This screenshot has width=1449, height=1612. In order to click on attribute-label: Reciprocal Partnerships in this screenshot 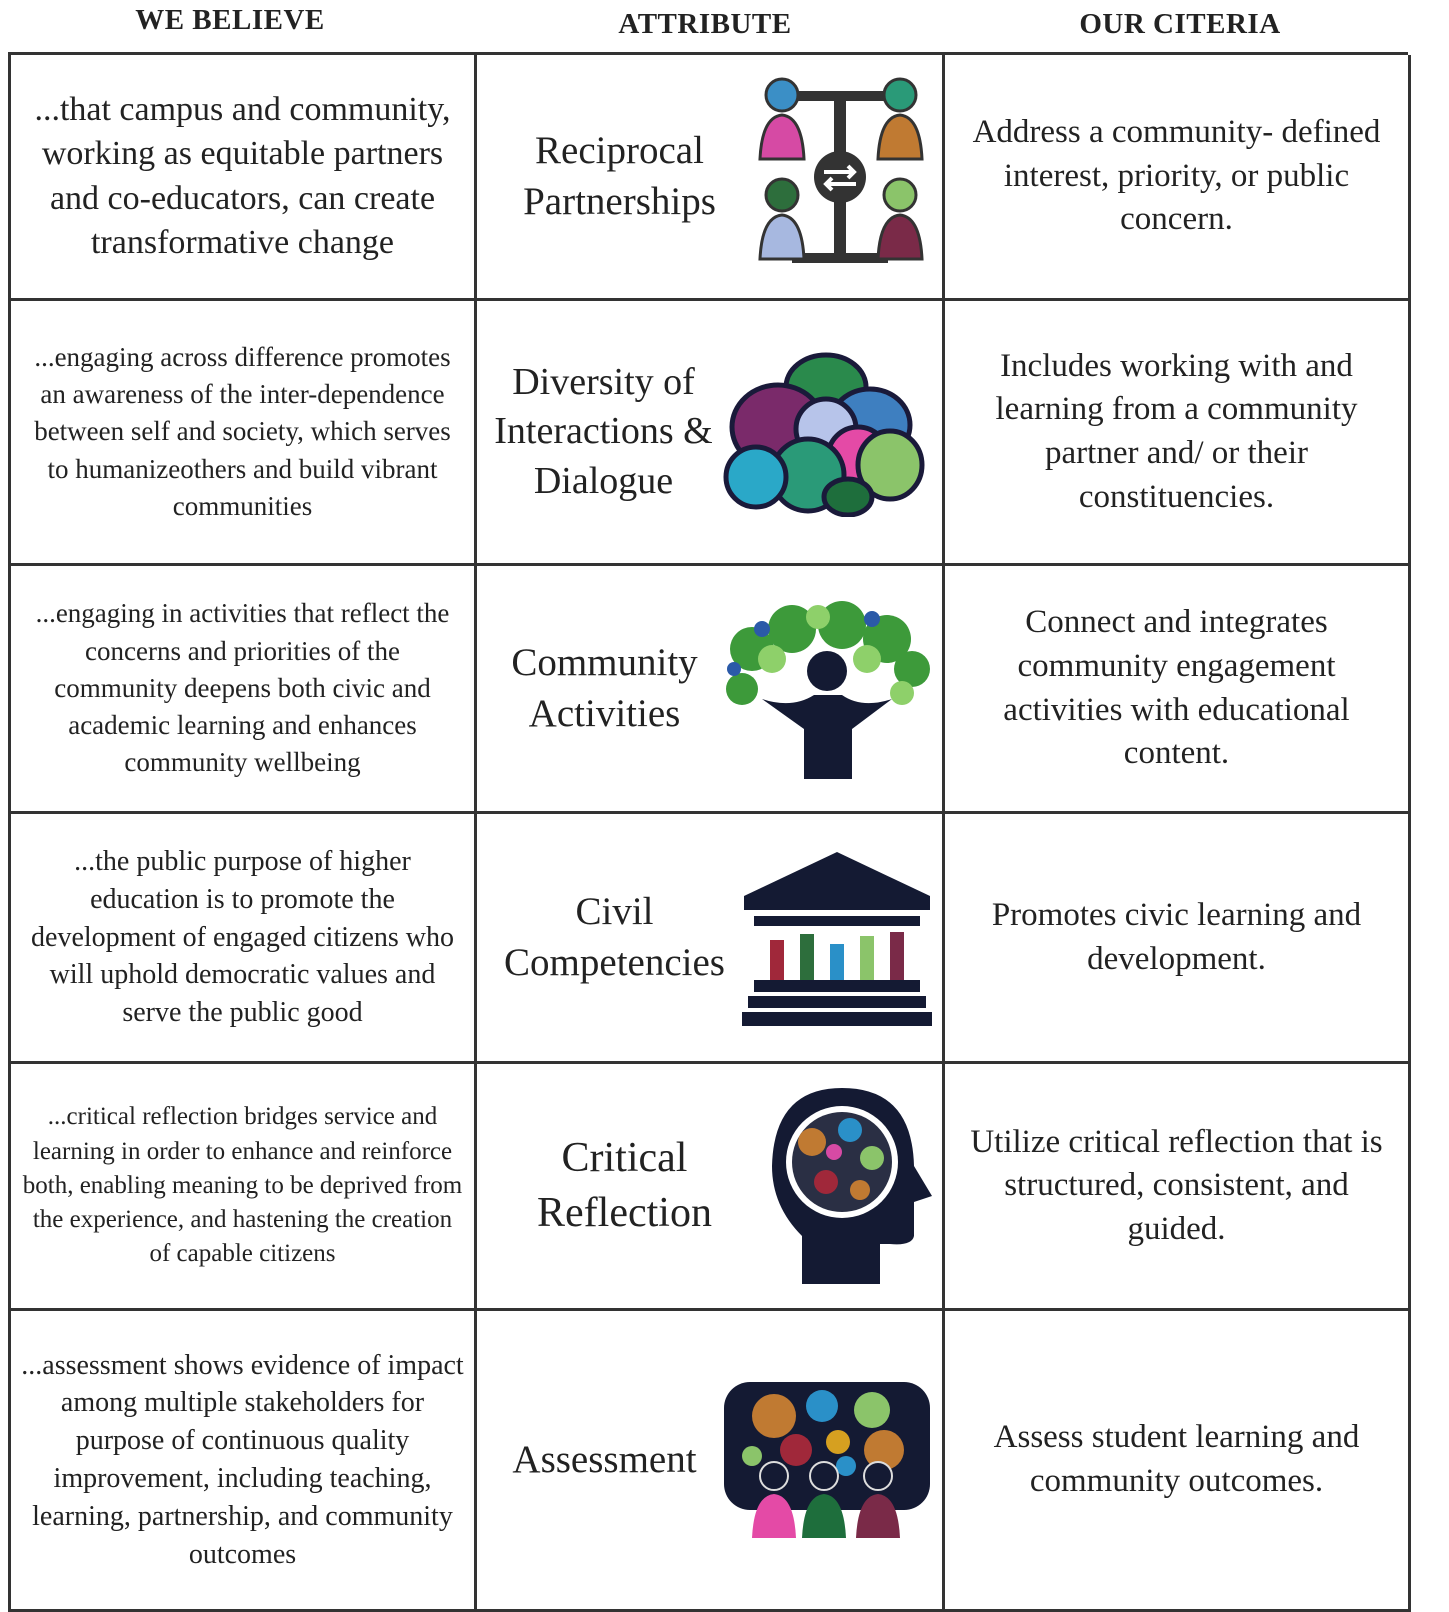, I will do `click(619, 175)`.